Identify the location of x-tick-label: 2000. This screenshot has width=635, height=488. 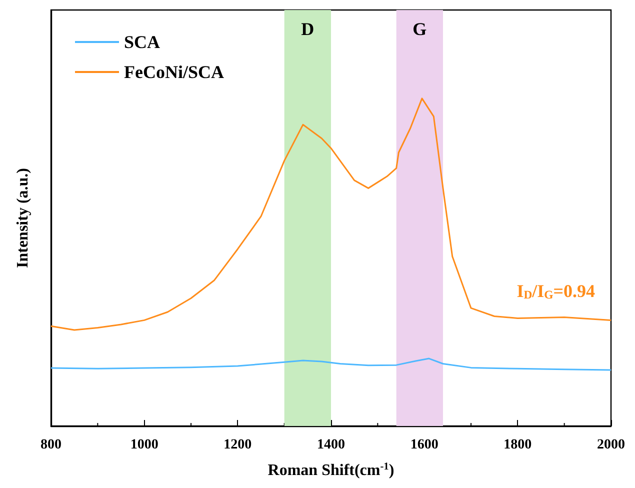
(611, 445).